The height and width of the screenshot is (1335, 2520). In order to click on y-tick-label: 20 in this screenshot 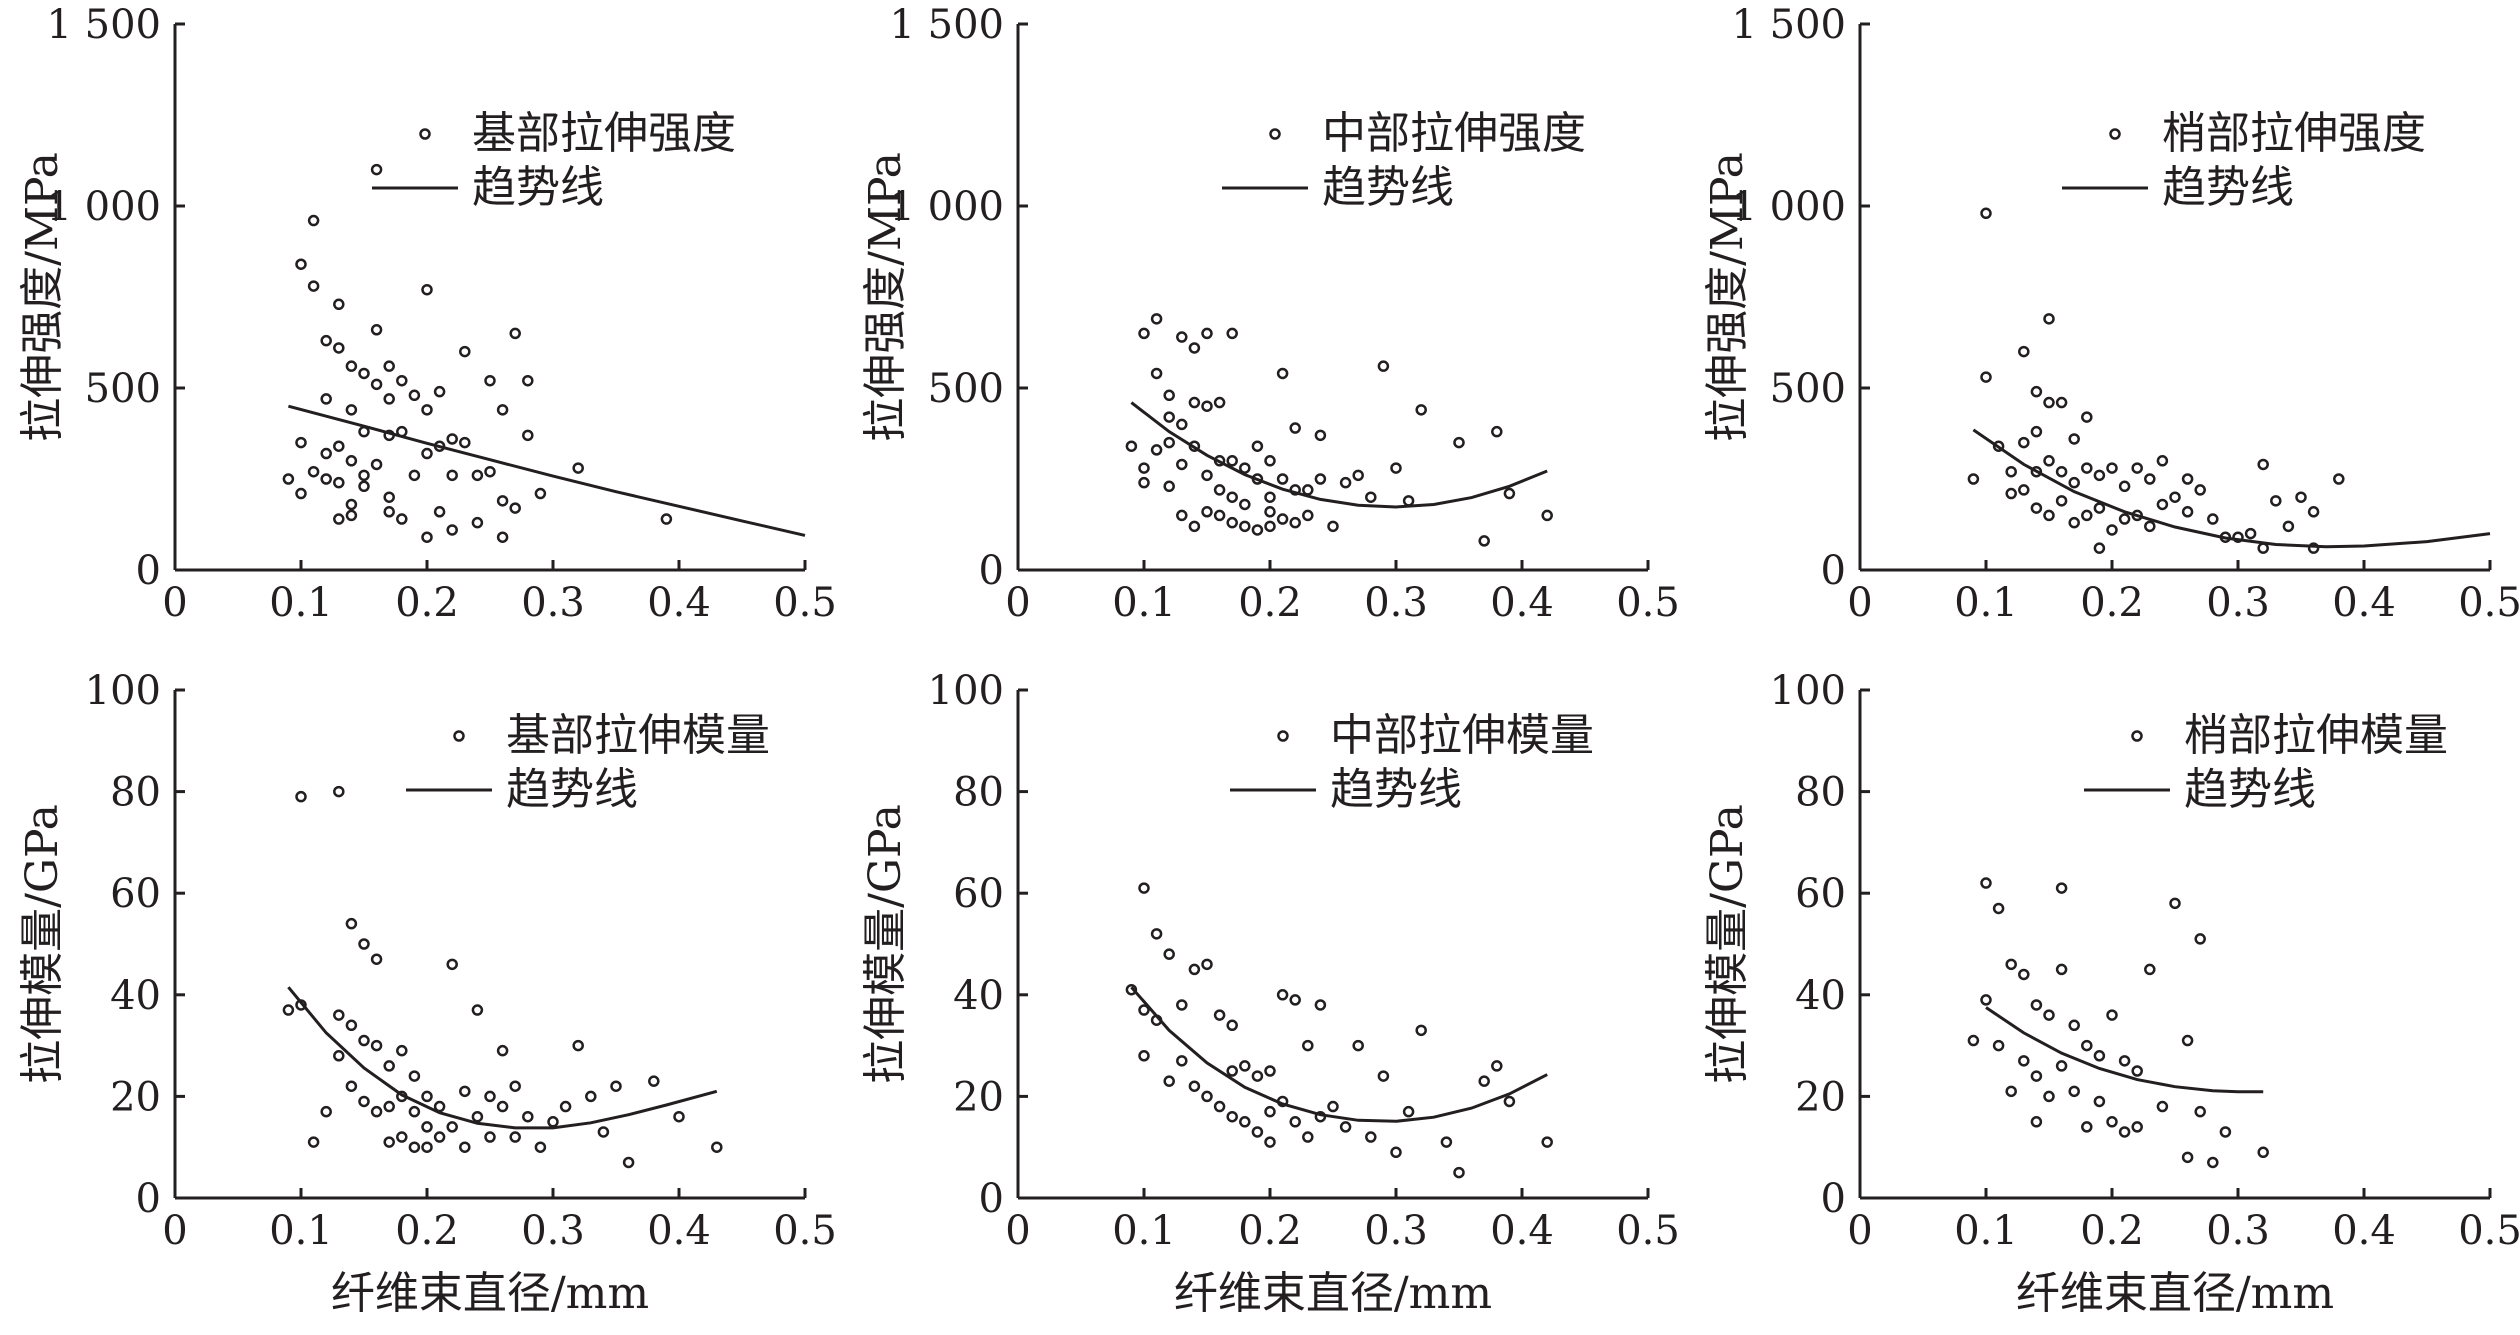, I will do `click(135, 1097)`.